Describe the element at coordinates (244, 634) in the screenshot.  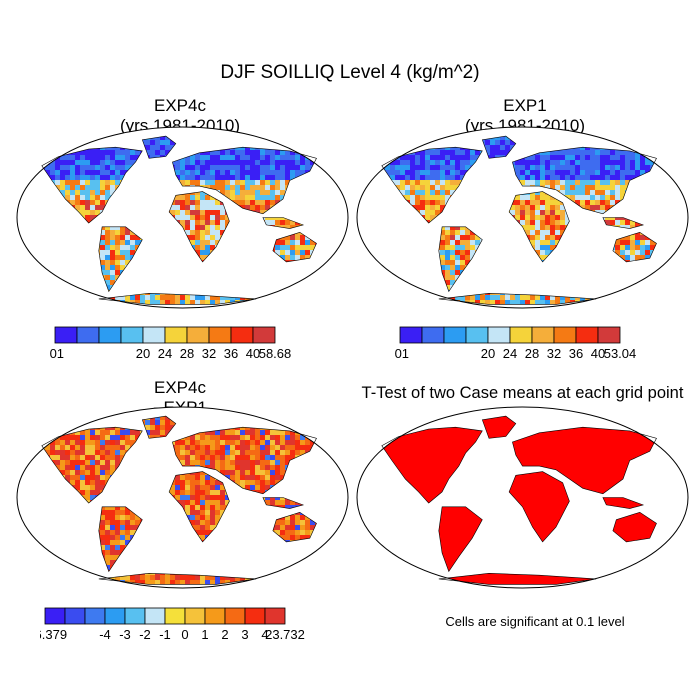
I see `colorbar-label: 3` at that location.